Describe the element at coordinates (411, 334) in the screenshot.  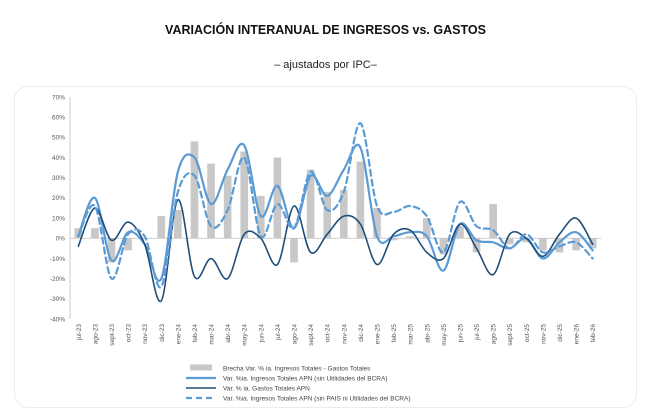
I see `x-tick-label: mar-25` at that location.